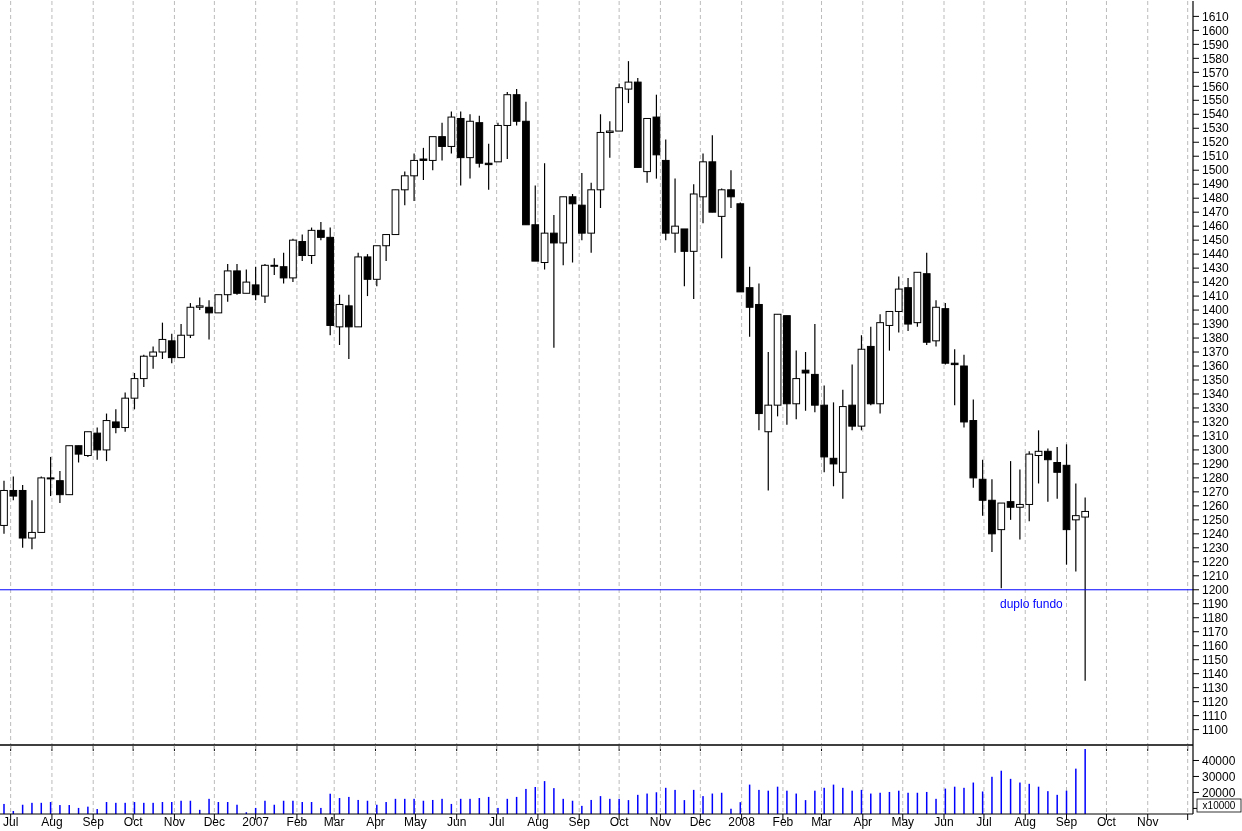  What do you see at coordinates (1215, 617) in the screenshot?
I see `y-tick-label: 1180` at bounding box center [1215, 617].